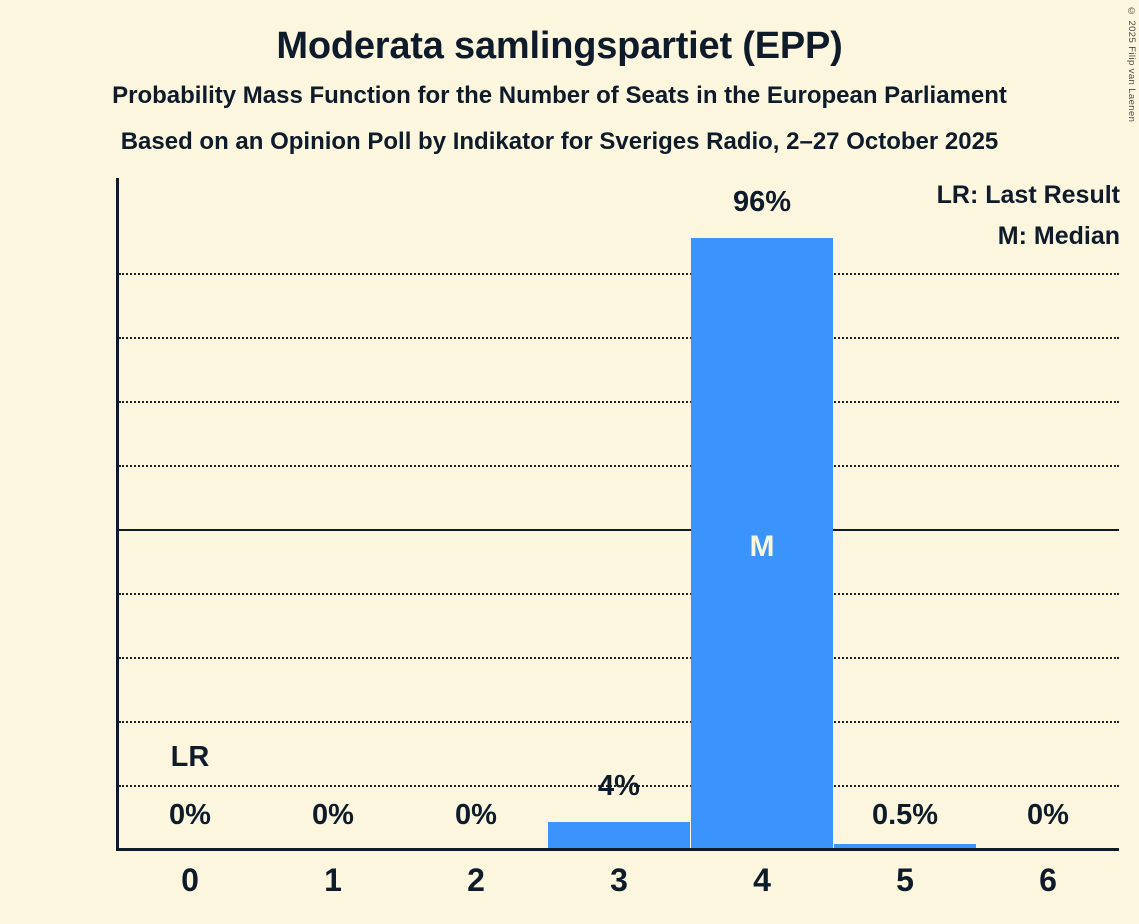  Describe the element at coordinates (905, 815) in the screenshot. I see `bar-value-5: 0.5%` at that location.